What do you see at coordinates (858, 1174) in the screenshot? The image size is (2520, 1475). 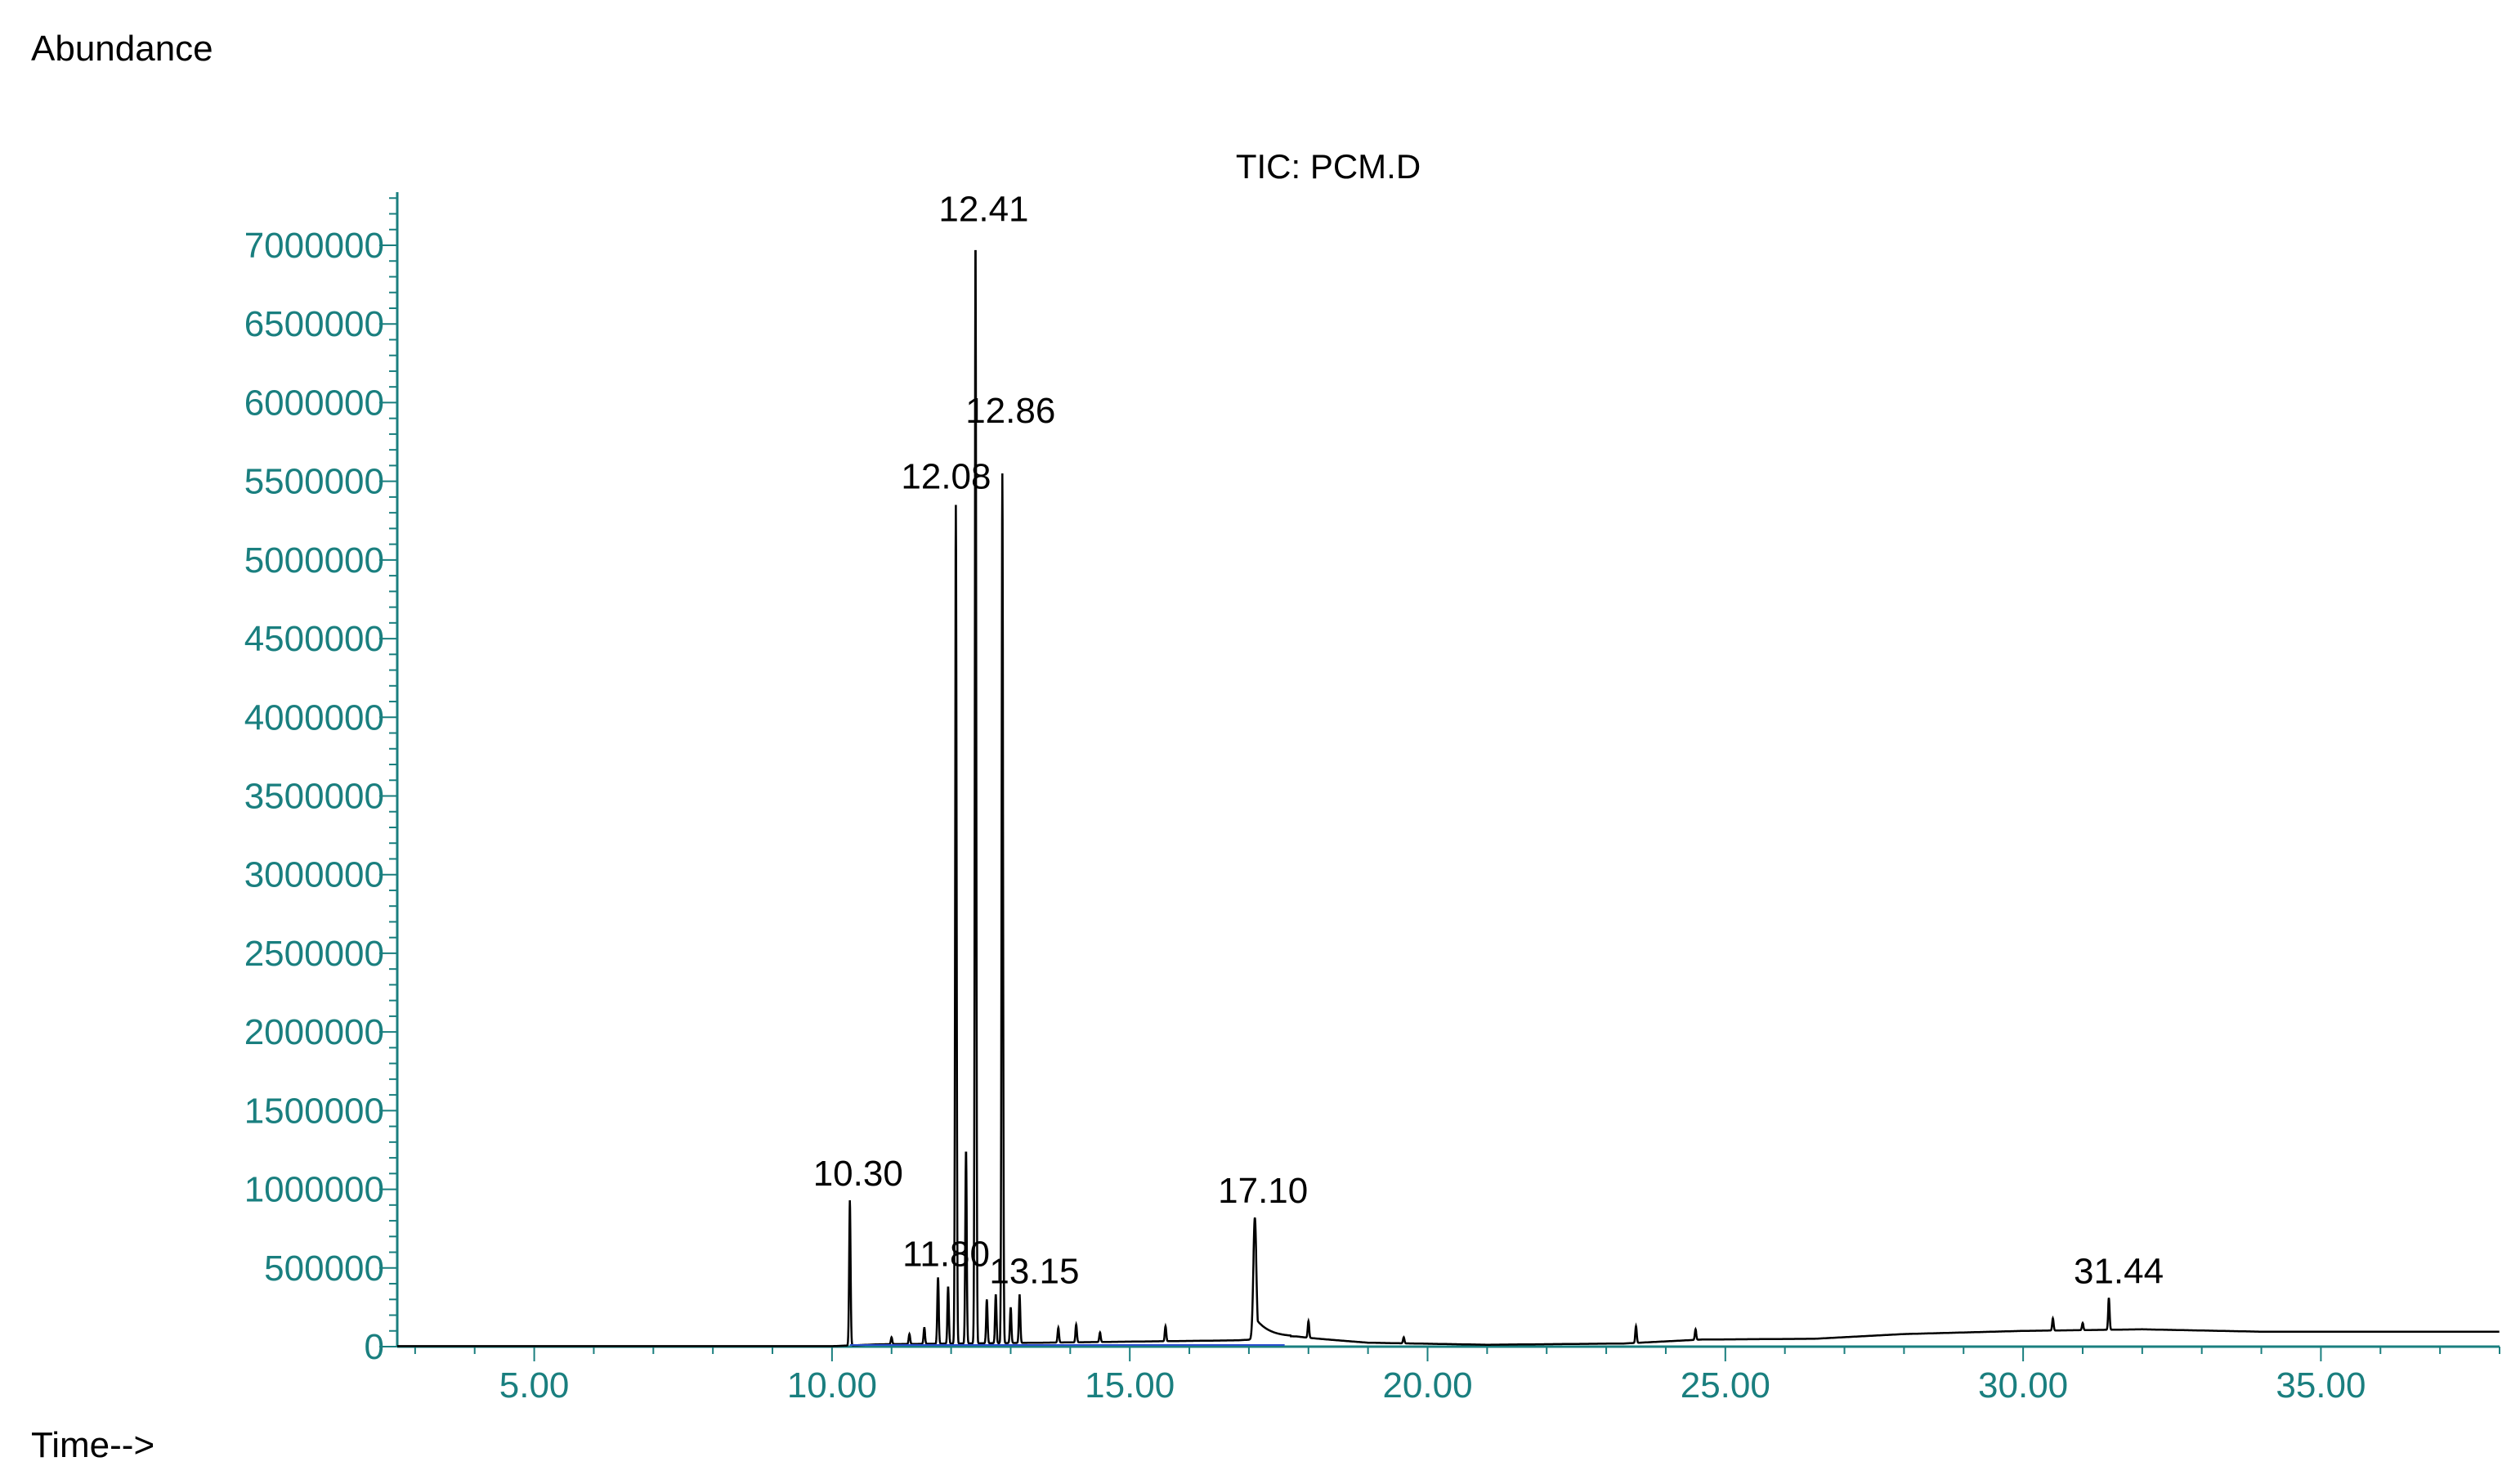 I see `peak-label: 10.30` at bounding box center [858, 1174].